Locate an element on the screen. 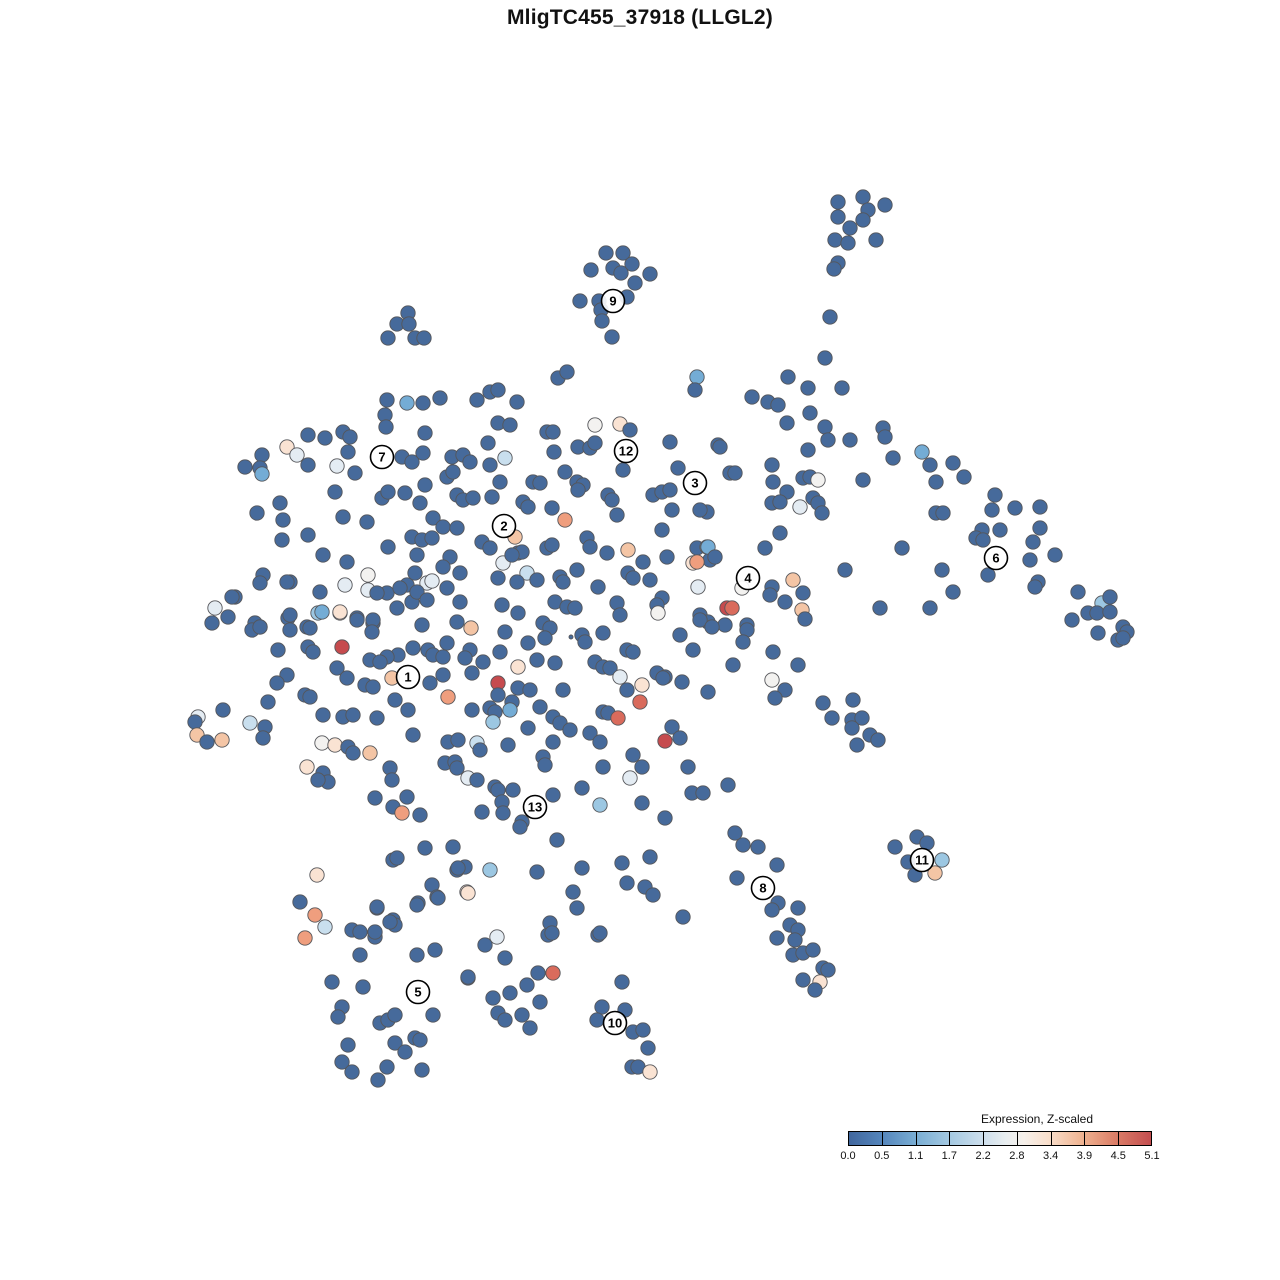 Image resolution: width=1280 pixels, height=1280 pixels. chart-title: MligTC455_37918 (LLGL2) is located at coordinates (639, 17).